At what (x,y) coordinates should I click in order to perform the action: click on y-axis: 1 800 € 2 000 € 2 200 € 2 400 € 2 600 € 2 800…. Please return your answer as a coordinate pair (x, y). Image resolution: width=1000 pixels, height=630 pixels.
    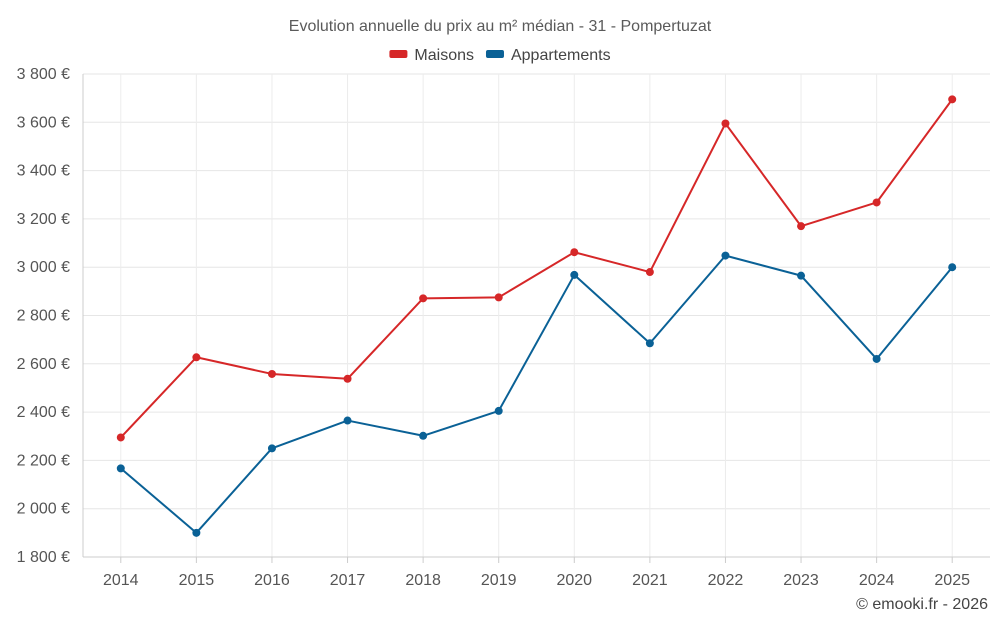
    Looking at the image, I should click on (50, 316).